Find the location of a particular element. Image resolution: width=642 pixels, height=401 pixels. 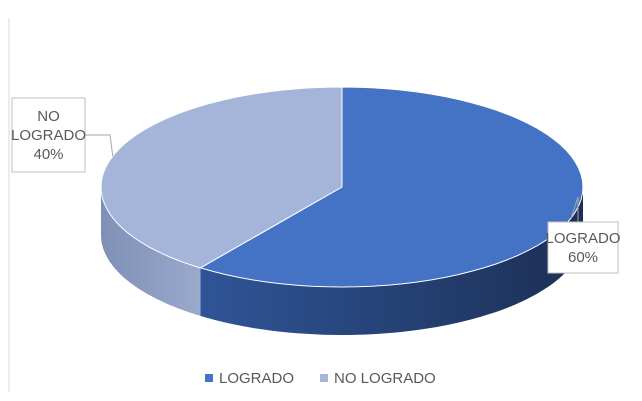

data-label-word: LOGRADO is located at coordinates (48, 135).